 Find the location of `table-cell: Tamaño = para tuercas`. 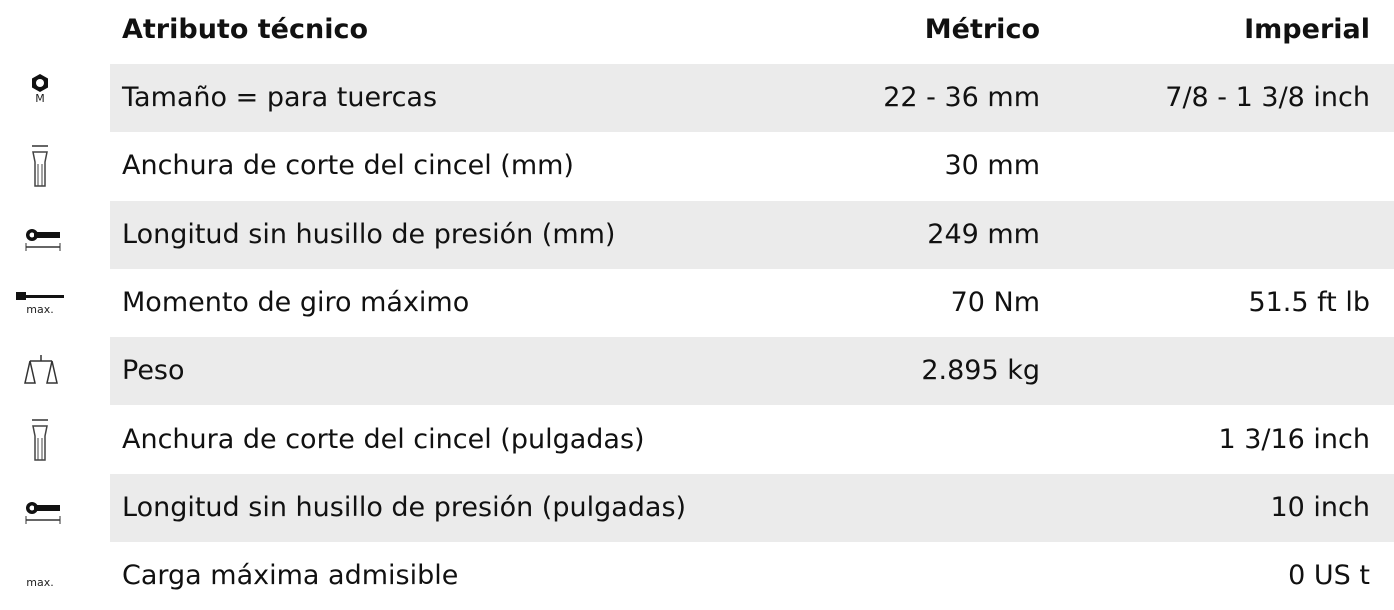

table-cell: Tamaño = para tuercas is located at coordinates (280, 97).